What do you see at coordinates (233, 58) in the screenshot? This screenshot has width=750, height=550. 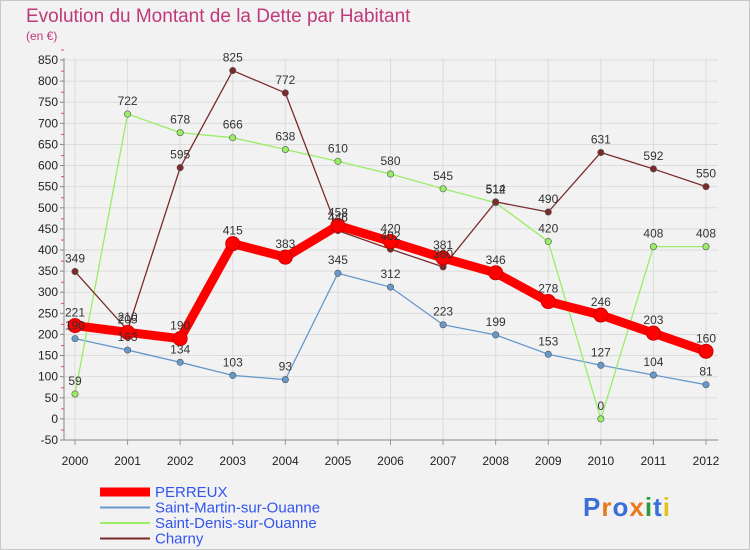 I see `data-label: 825` at bounding box center [233, 58].